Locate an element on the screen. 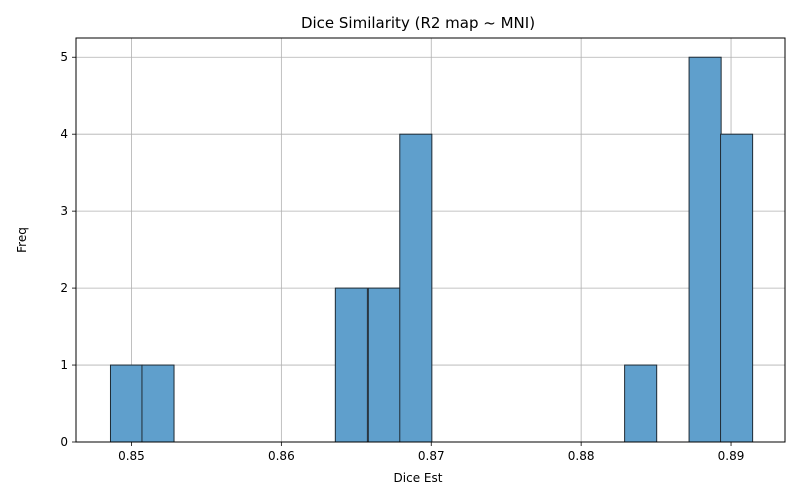 The width and height of the screenshot is (800, 500). y-tick-label: 5 is located at coordinates (64, 57).